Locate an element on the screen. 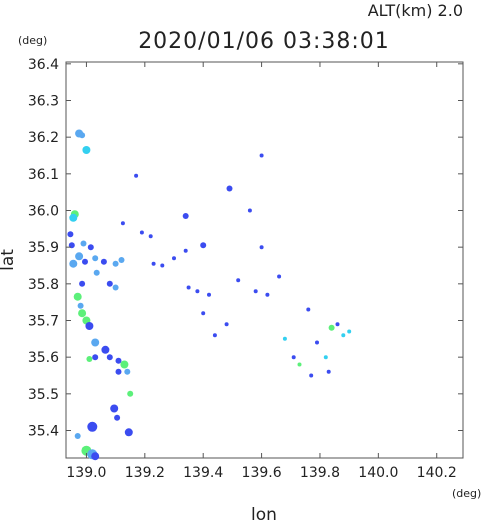  y-tick-label: 35.6 is located at coordinates (43, 358).